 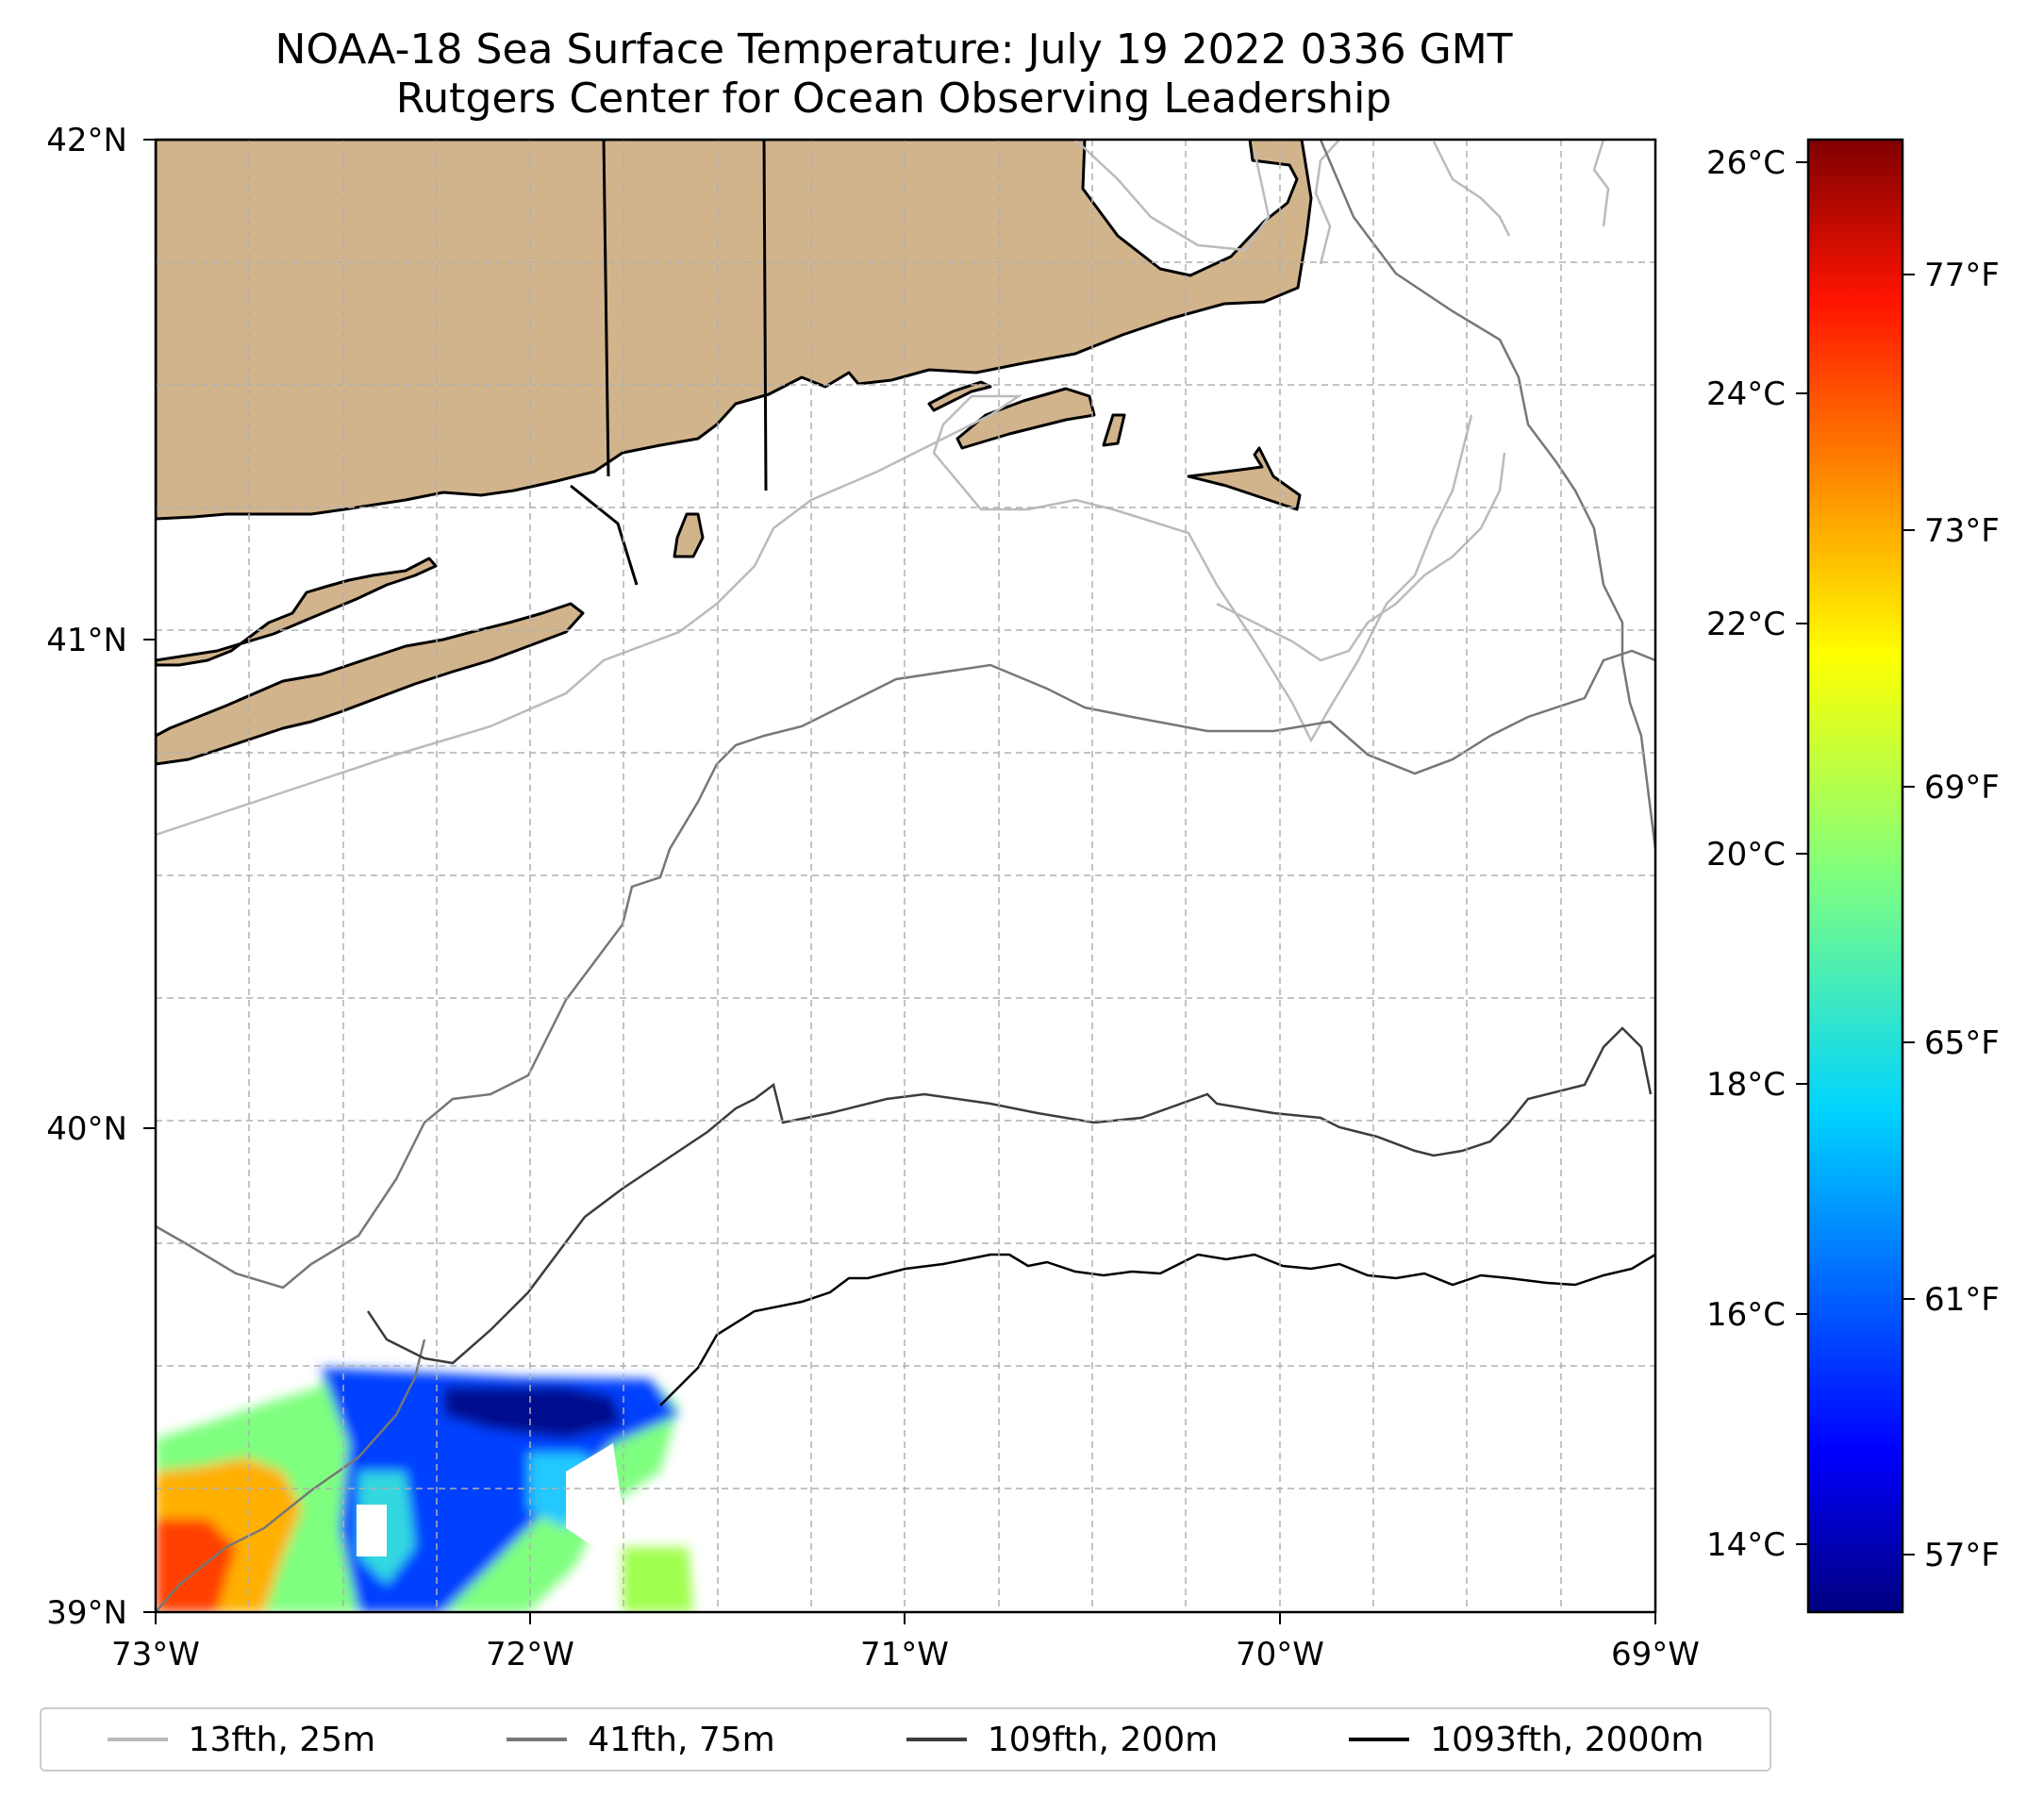 I want to click on celsius-tick: 24°C, so click(x=1746, y=394).